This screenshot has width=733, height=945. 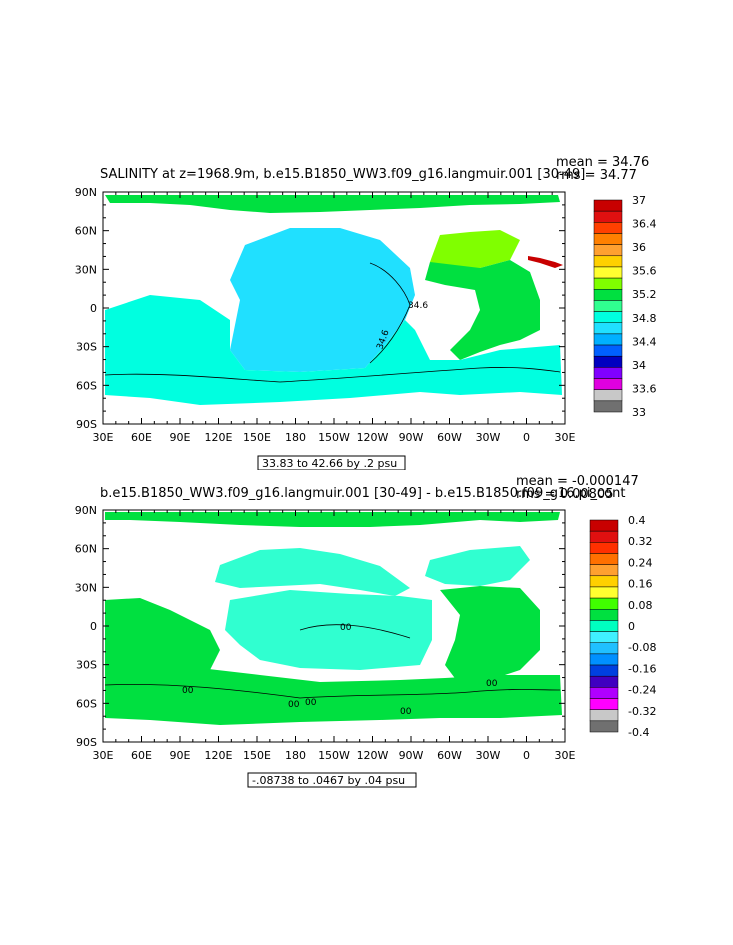 I want to click on contour-zero-south, so click(x=332, y=691).